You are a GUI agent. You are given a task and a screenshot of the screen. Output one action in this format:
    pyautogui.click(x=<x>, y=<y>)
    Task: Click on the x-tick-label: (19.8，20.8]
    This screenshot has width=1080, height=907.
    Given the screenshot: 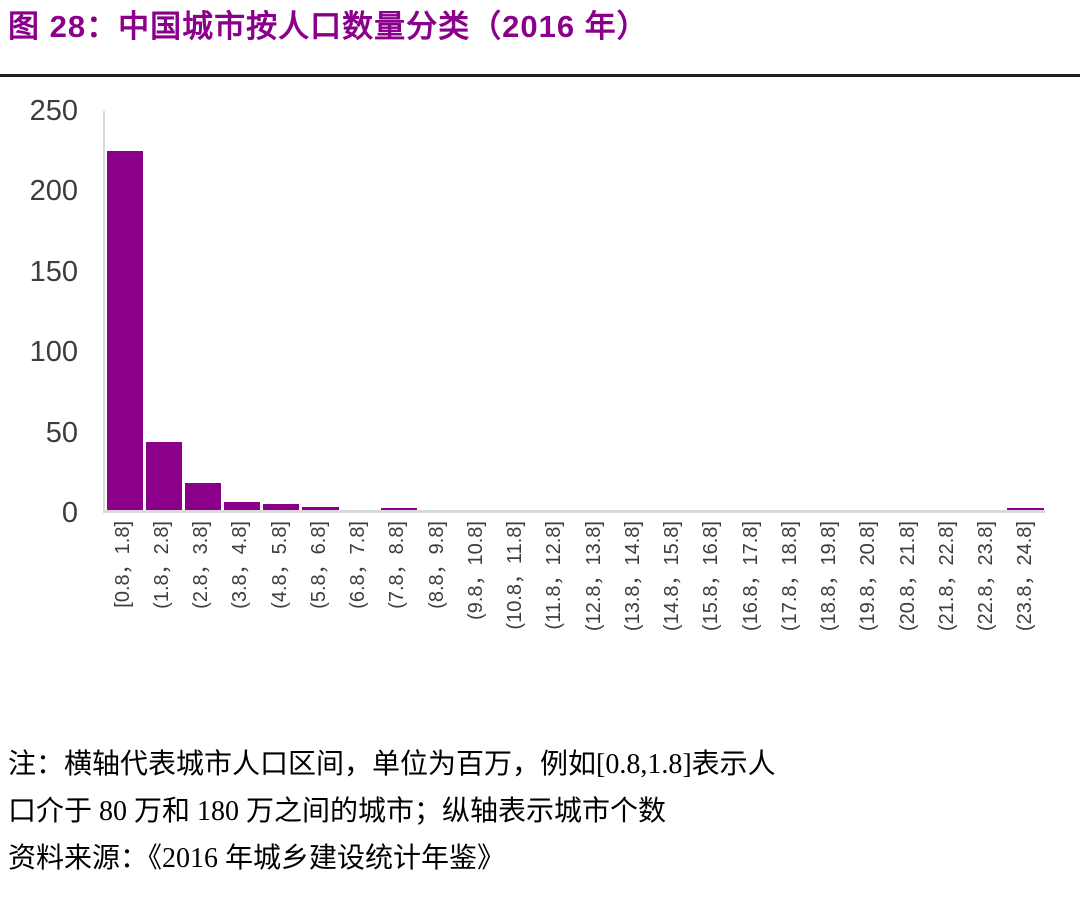 What is the action you would take?
    pyautogui.click(x=868, y=576)
    